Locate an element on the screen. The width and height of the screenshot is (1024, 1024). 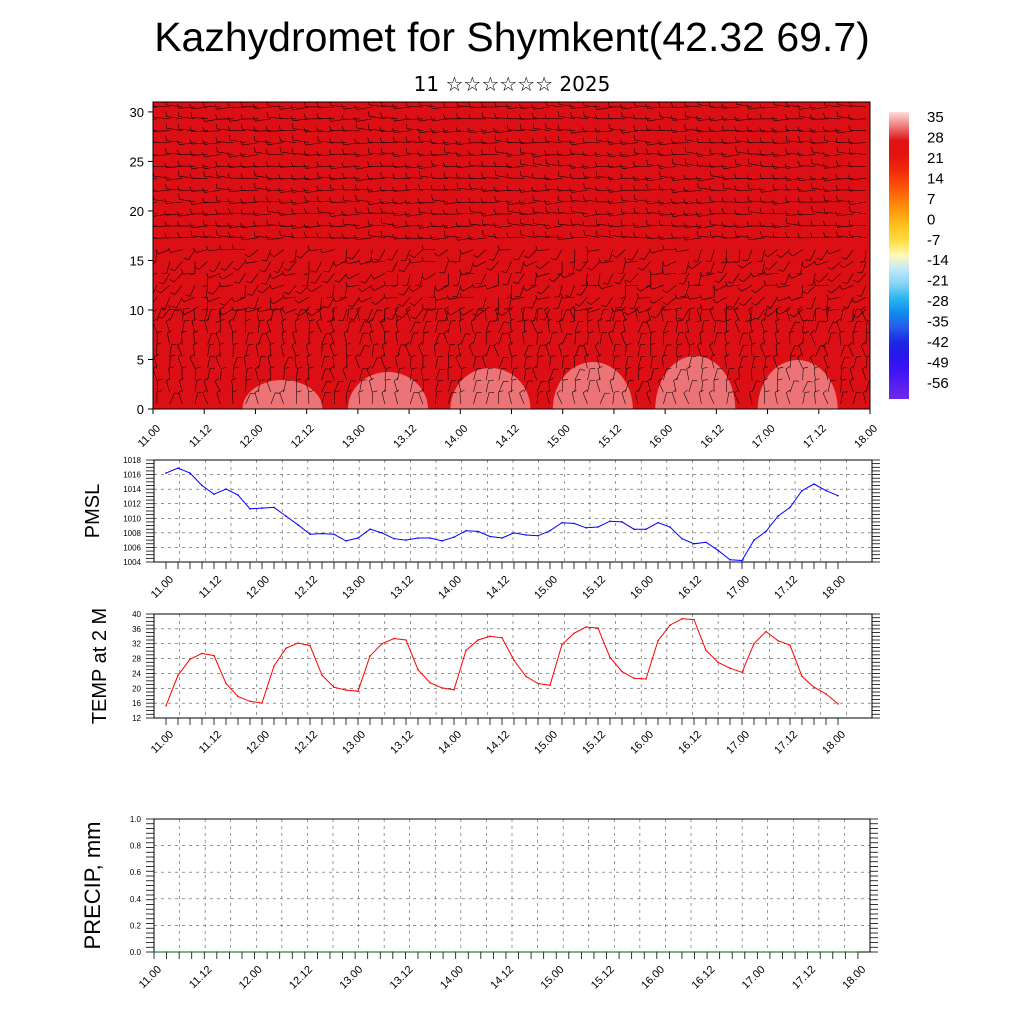
pmsl-xtick-label: 17.00 is located at coordinates (738, 588).